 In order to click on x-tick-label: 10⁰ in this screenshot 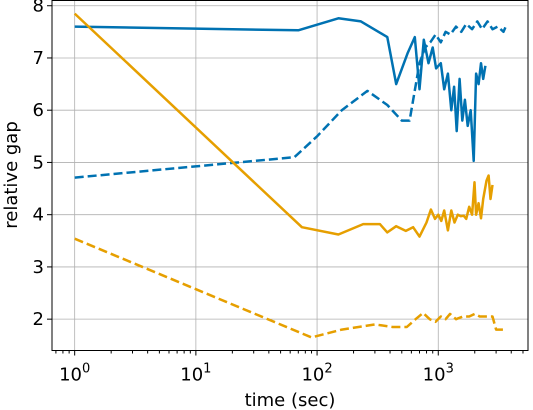, I will do `click(74, 374)`.